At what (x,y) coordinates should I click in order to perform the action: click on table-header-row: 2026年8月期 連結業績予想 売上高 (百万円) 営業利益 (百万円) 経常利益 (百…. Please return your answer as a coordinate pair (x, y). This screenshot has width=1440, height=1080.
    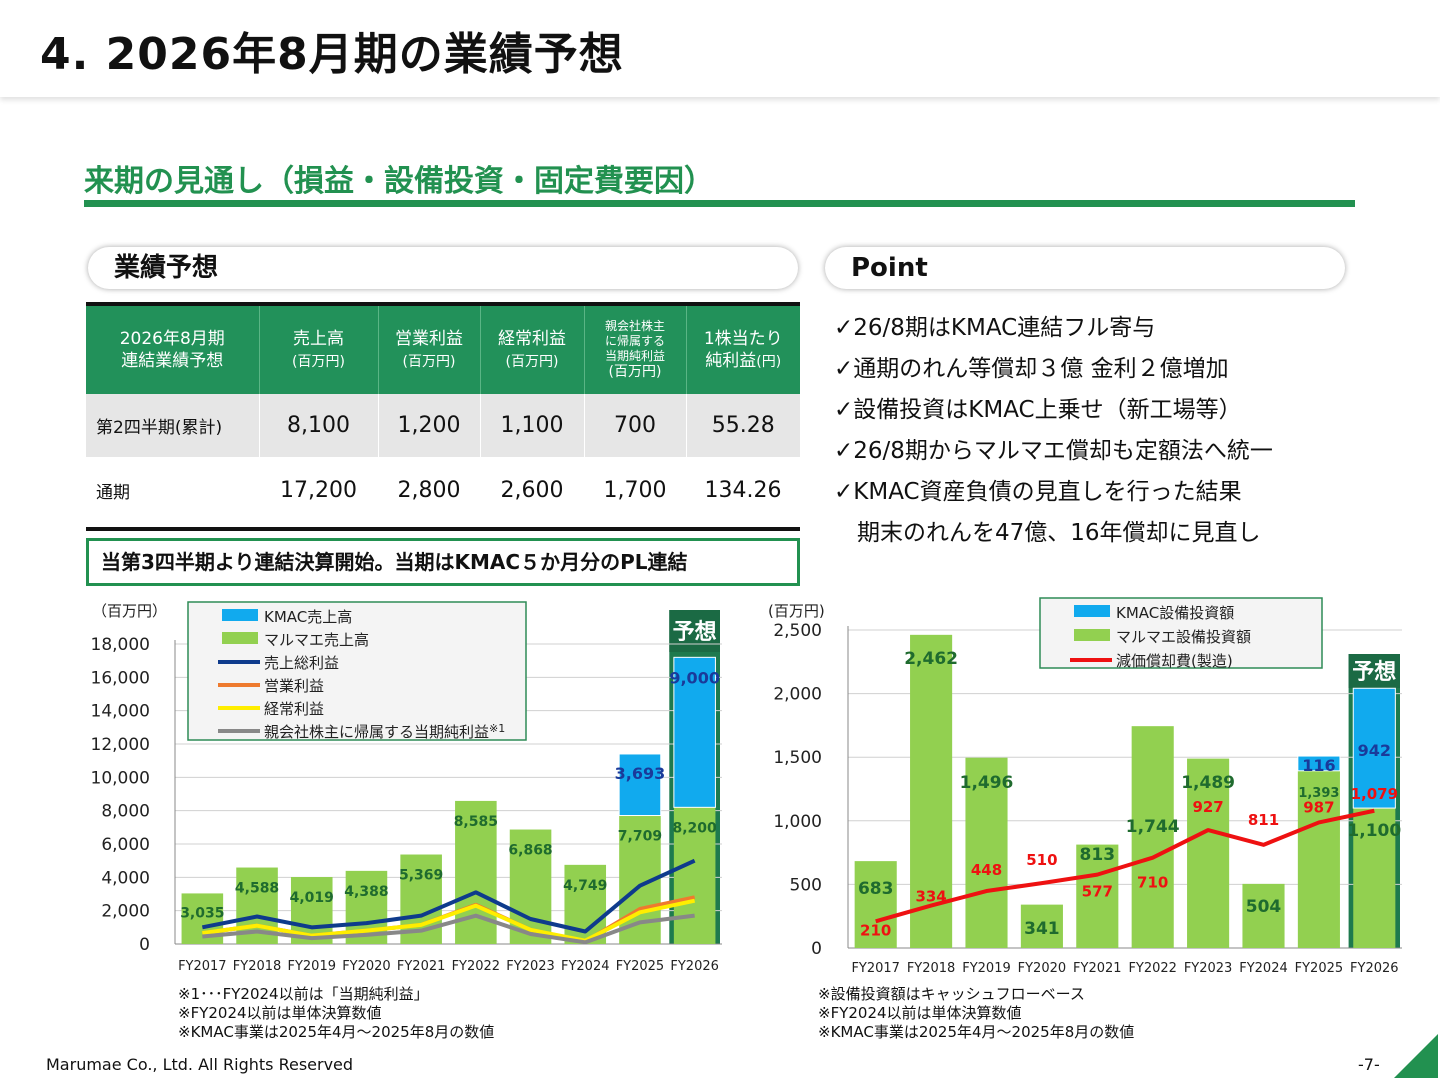
    Looking at the image, I should click on (443, 350).